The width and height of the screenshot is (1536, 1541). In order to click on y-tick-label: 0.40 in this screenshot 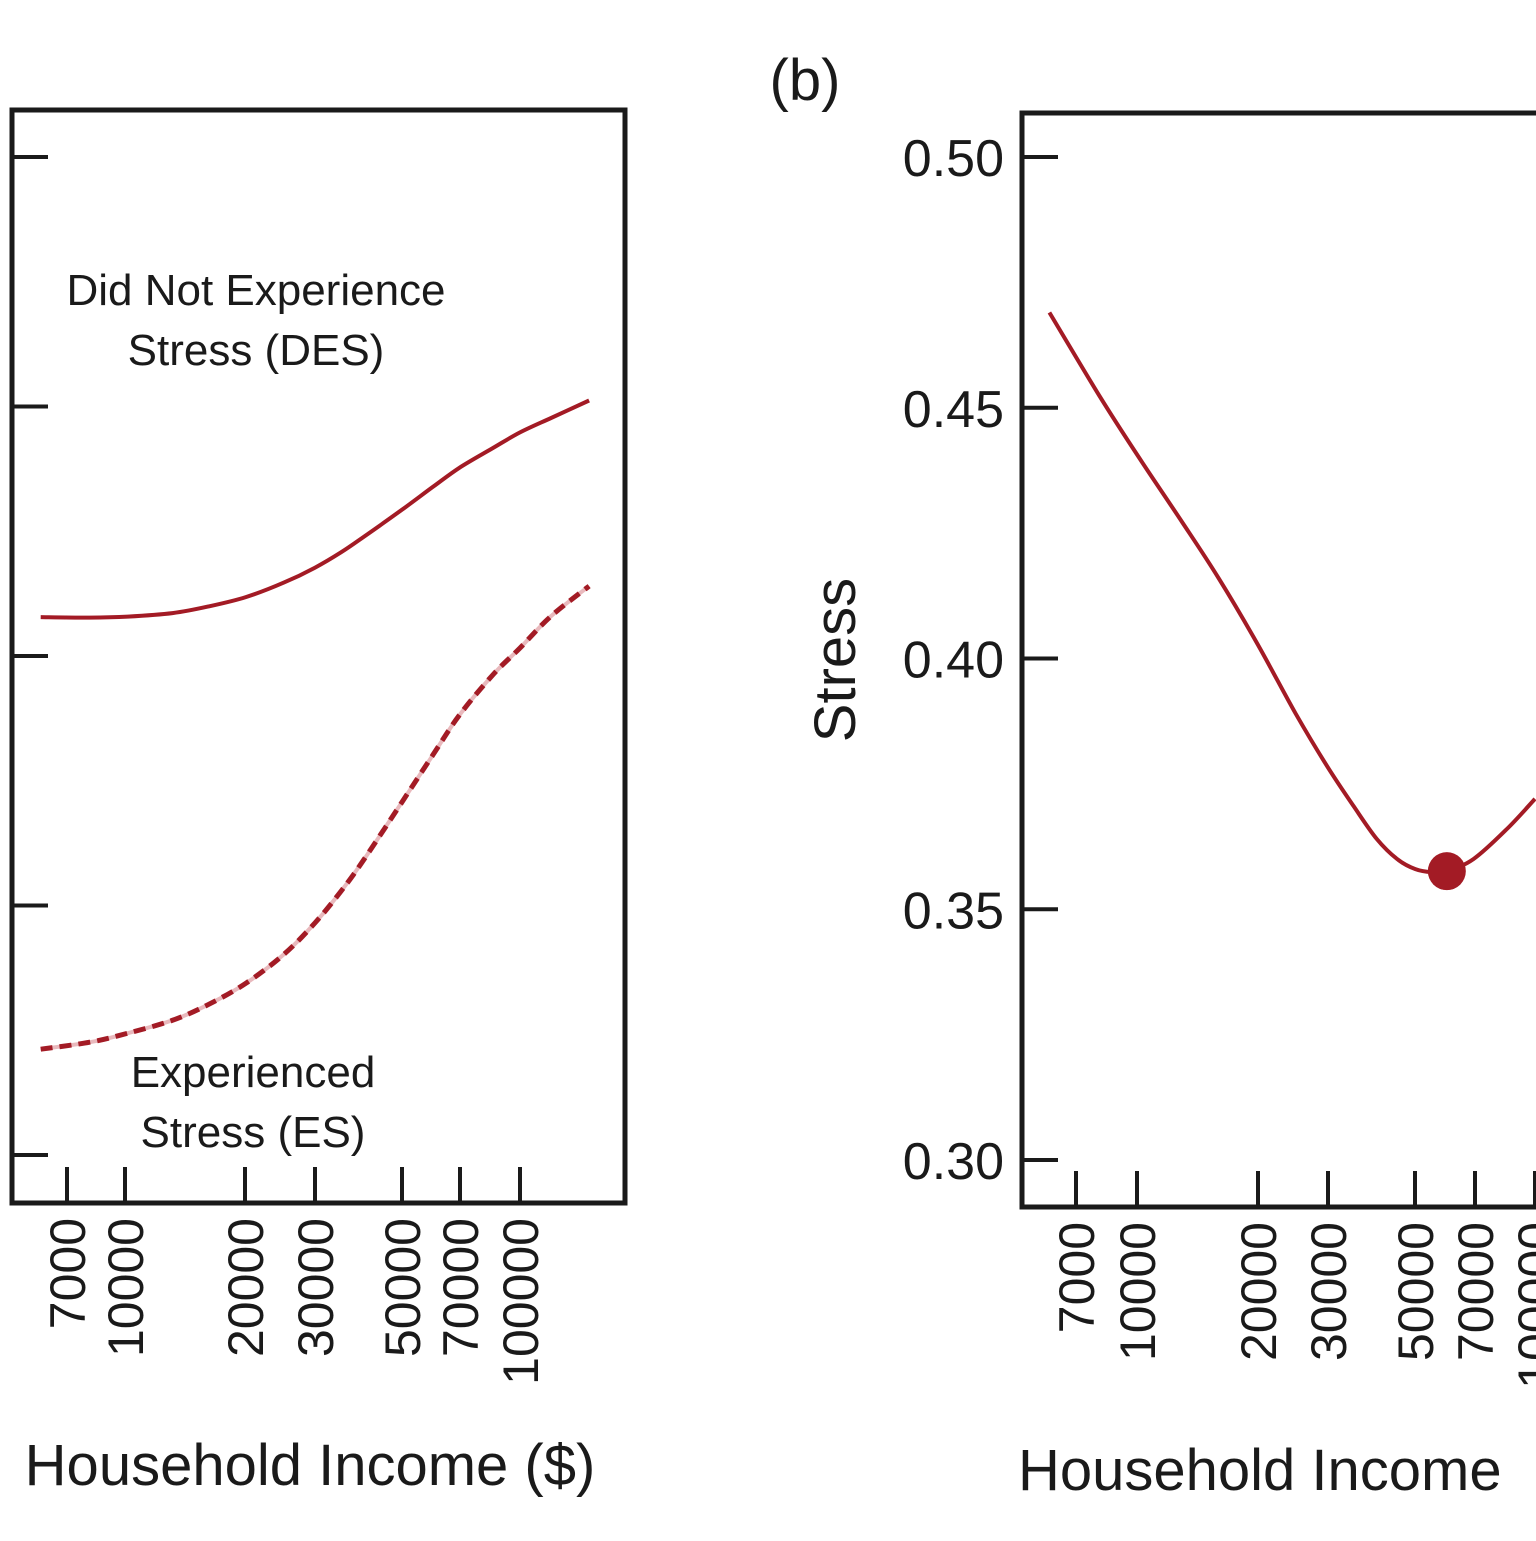, I will do `click(953, 661)`.